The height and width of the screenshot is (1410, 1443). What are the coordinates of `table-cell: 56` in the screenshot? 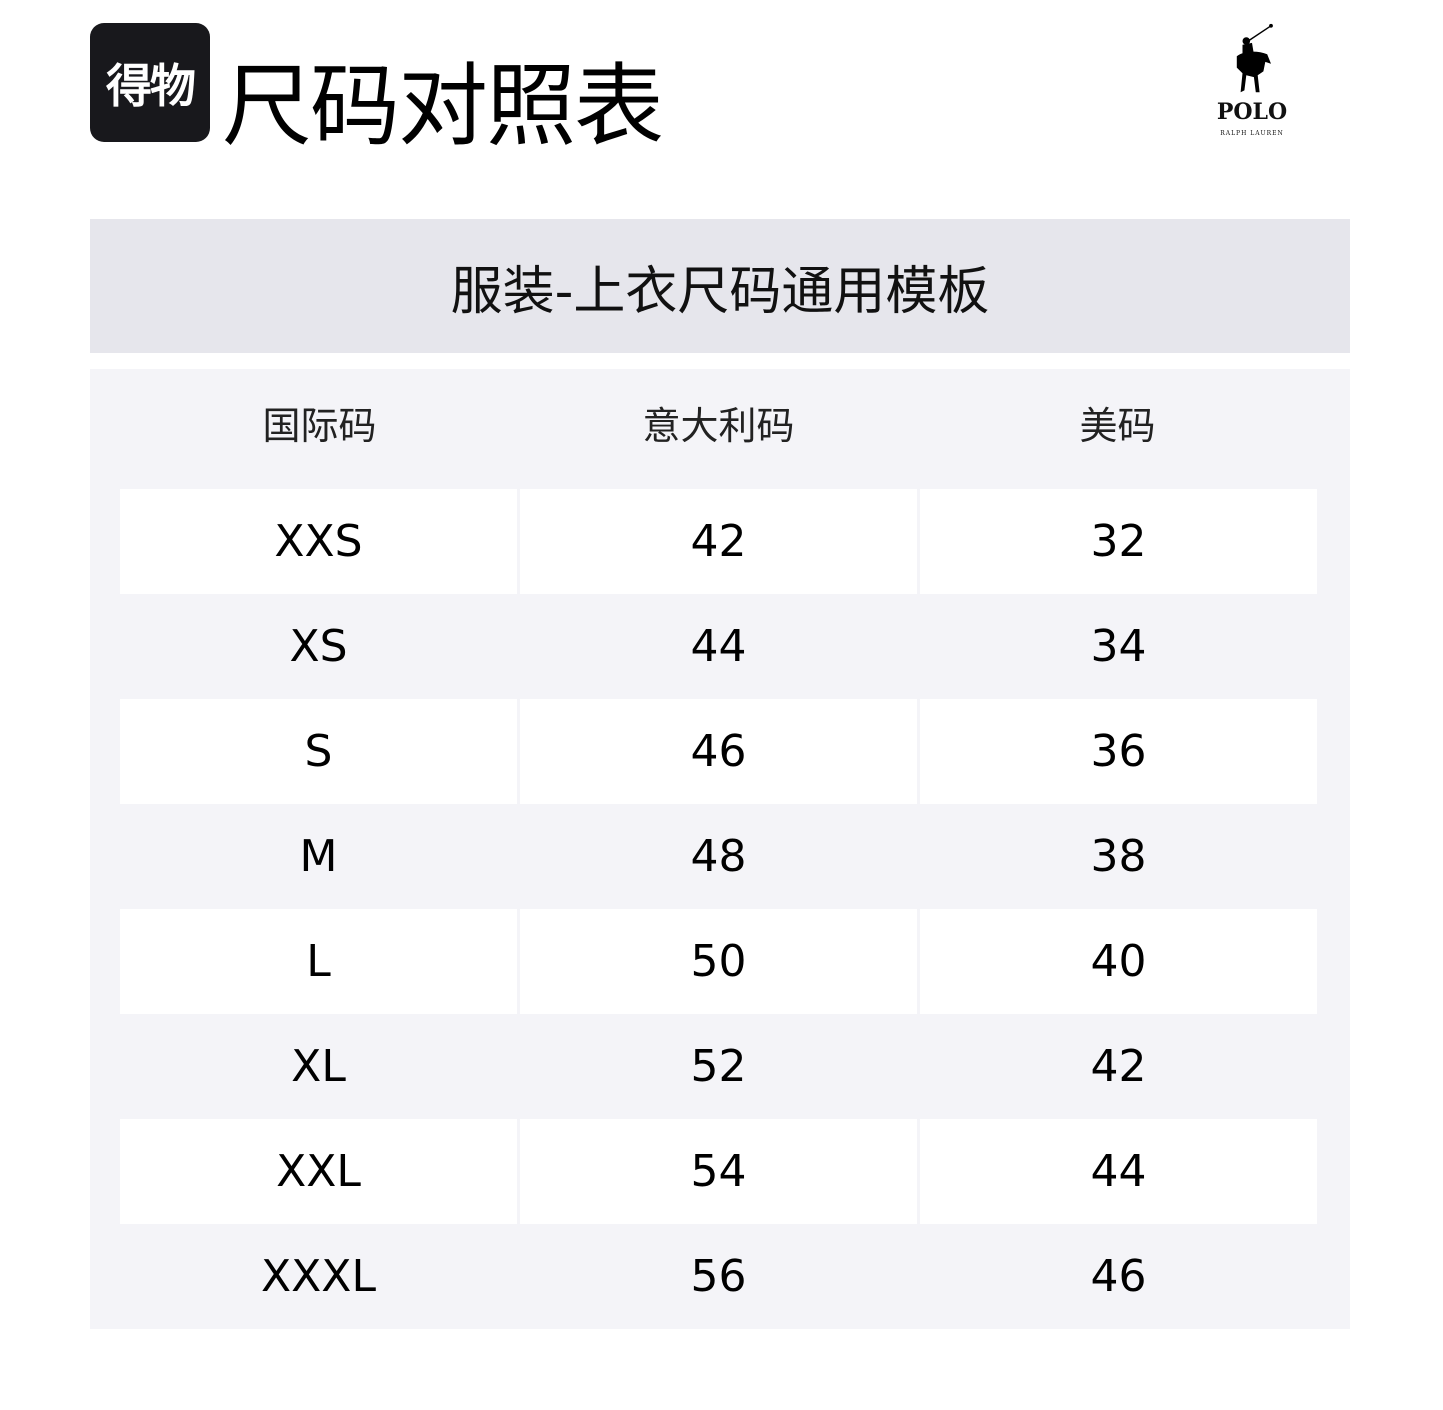 It's located at (718, 1276).